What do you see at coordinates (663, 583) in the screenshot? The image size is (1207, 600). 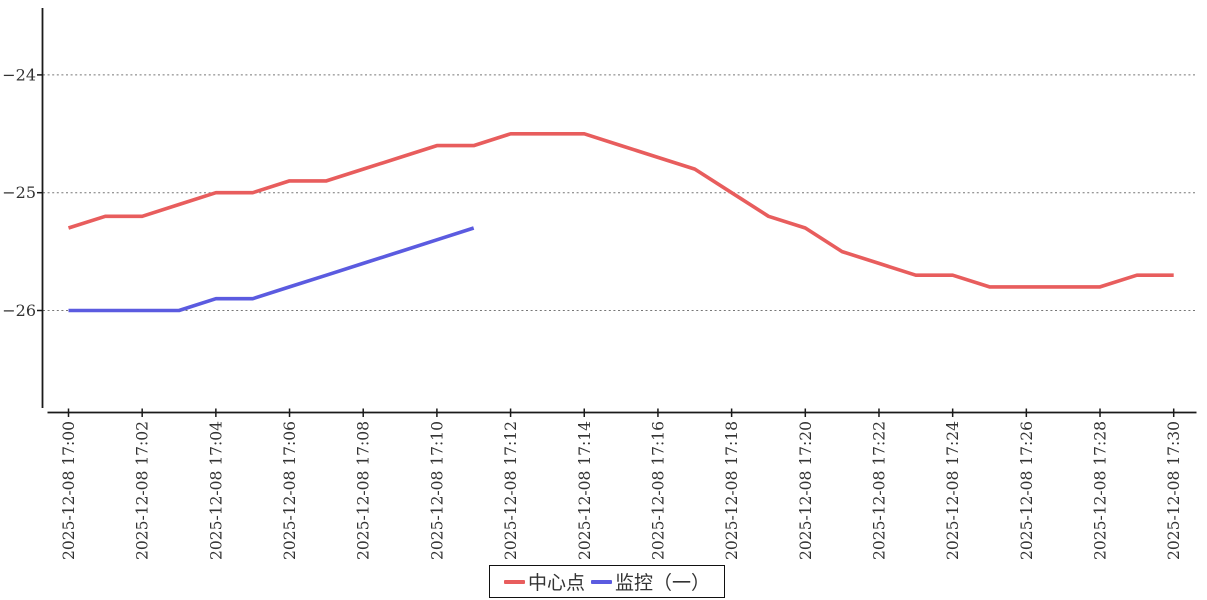 I see `legend-label-monitor-1: 监控（一）` at bounding box center [663, 583].